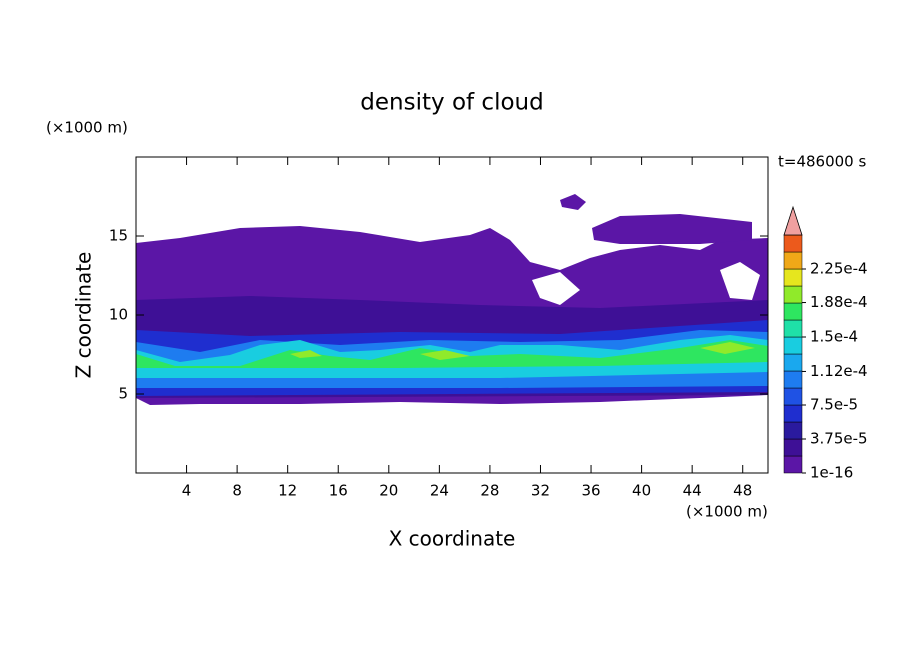 This screenshot has width=904, height=654. I want to click on colorbar-tick-label: 1.88e-4, so click(839, 302).